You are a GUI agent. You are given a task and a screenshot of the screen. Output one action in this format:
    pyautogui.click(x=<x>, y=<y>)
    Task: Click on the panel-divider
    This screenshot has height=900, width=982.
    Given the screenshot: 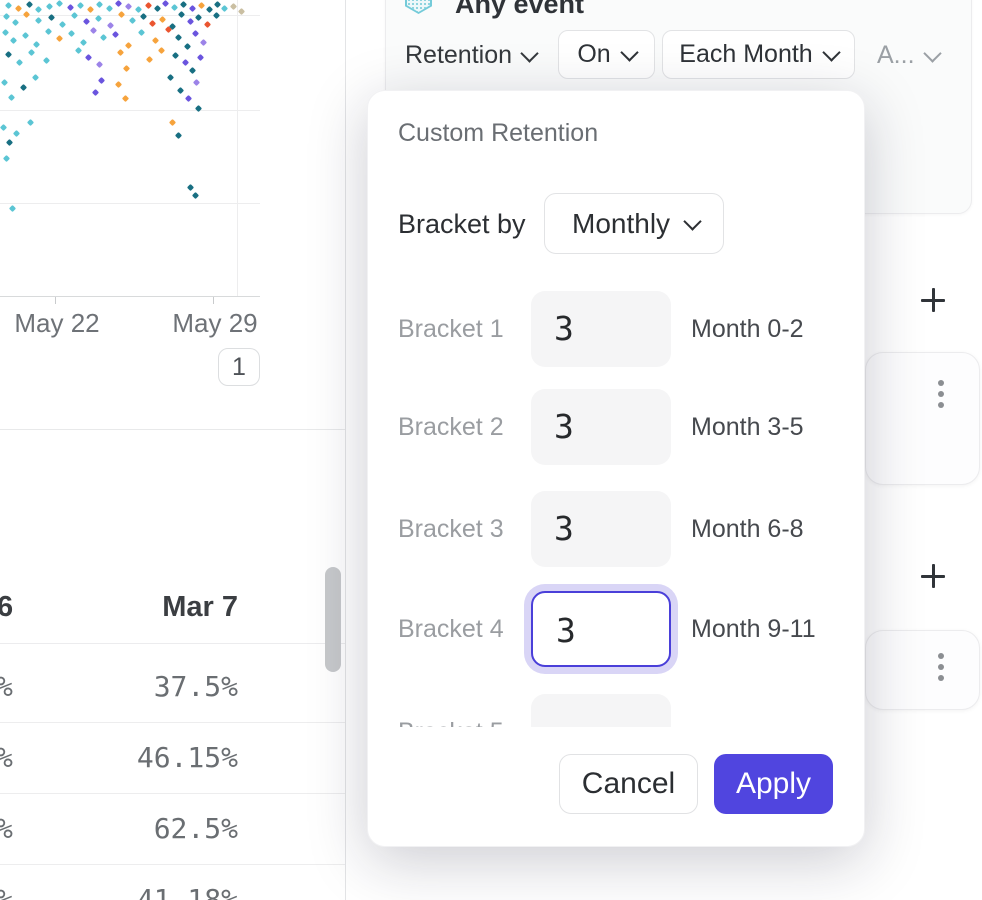 What is the action you would take?
    pyautogui.click(x=345, y=450)
    